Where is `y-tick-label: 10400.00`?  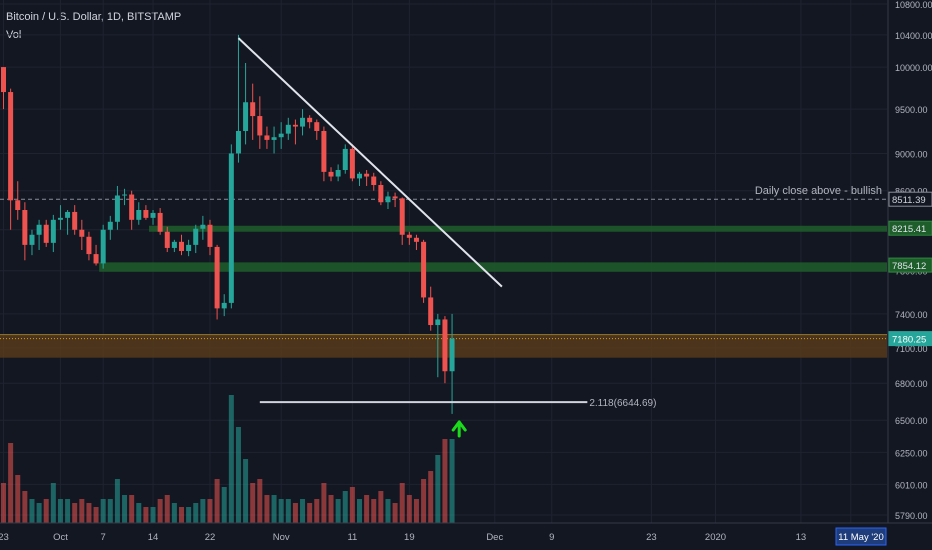 y-tick-label: 10400.00 is located at coordinates (913, 36).